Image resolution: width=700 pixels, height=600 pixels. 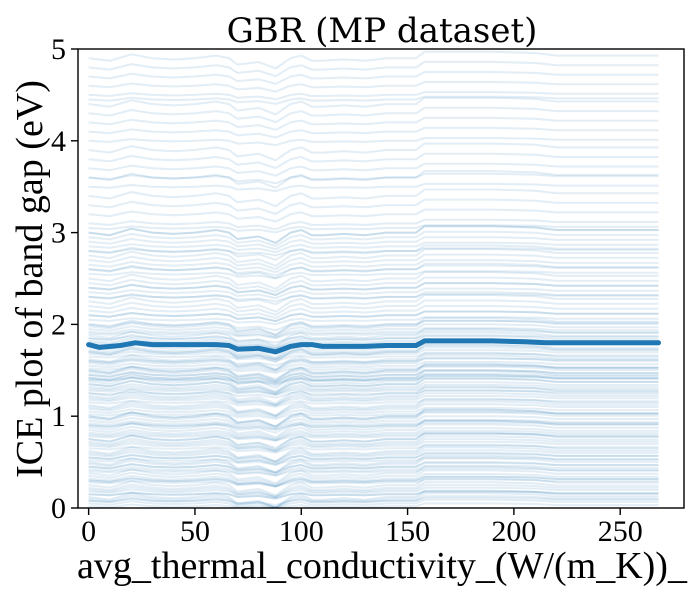 I want to click on y-tick-label: 3, so click(x=58, y=233).